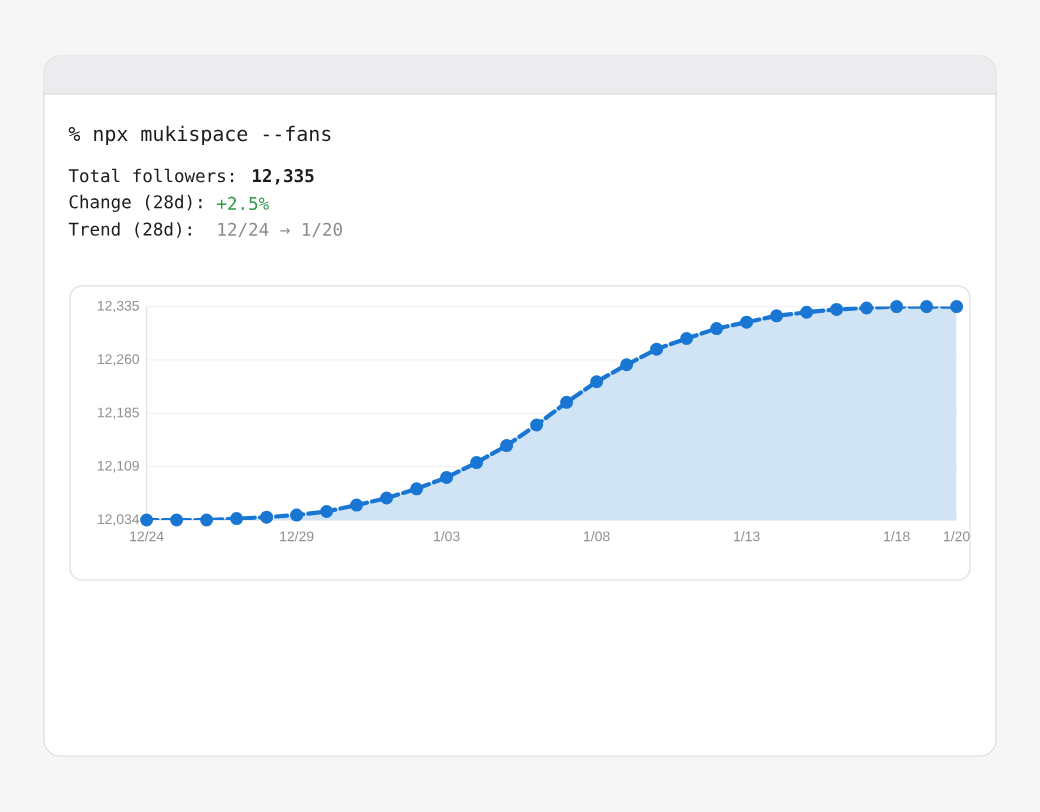  Describe the element at coordinates (135, 203) in the screenshot. I see `text: Change (28d):` at that location.